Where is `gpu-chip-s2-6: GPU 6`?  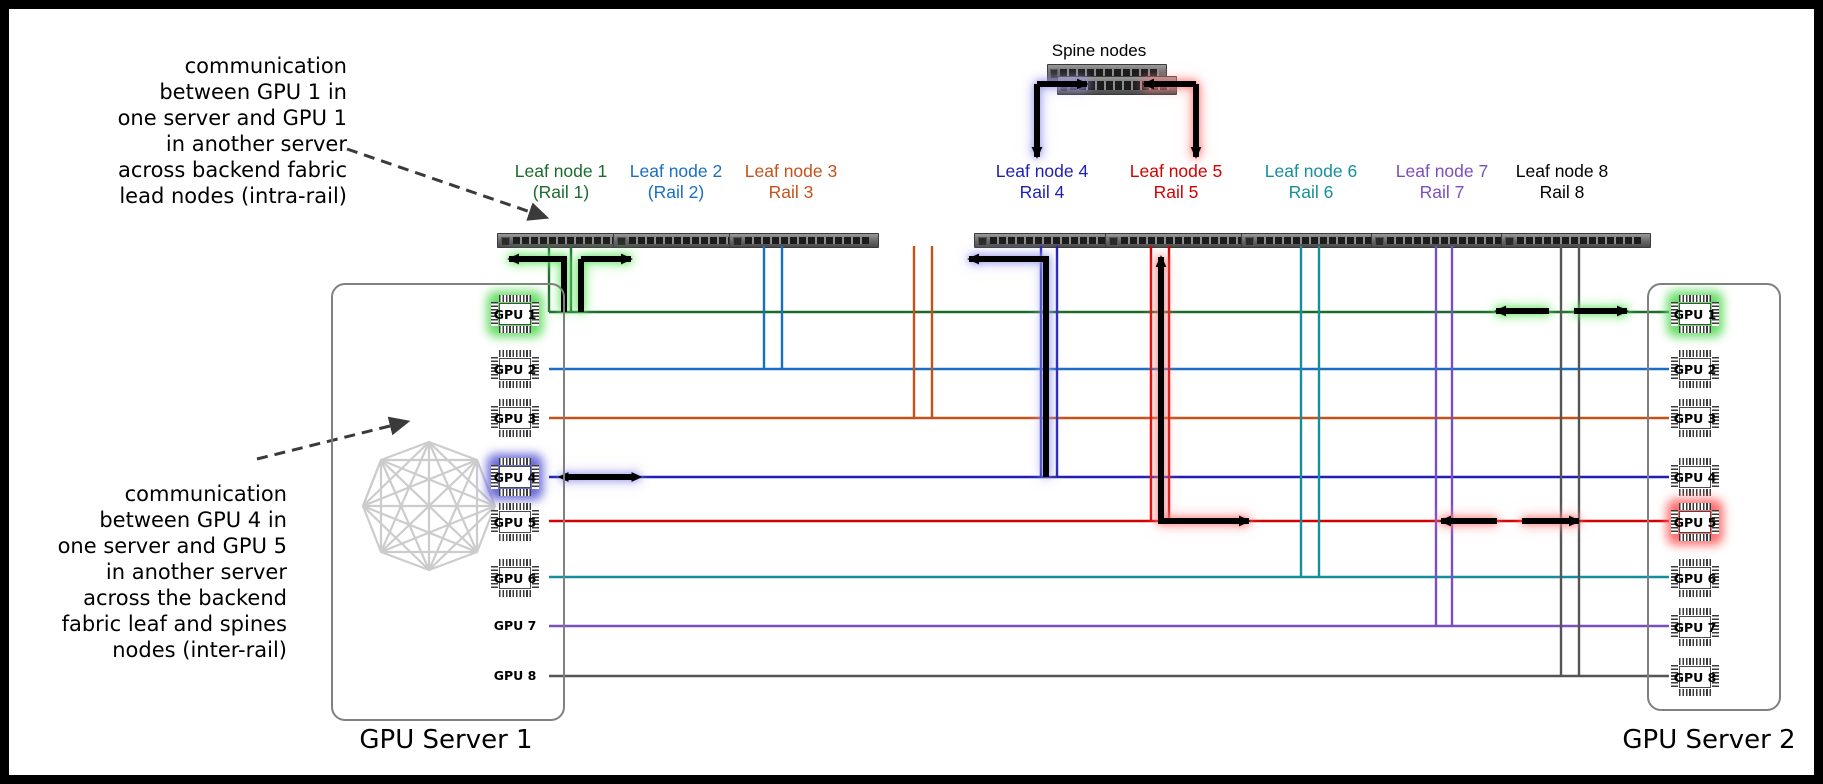 gpu-chip-s2-6: GPU 6 is located at coordinates (1695, 578).